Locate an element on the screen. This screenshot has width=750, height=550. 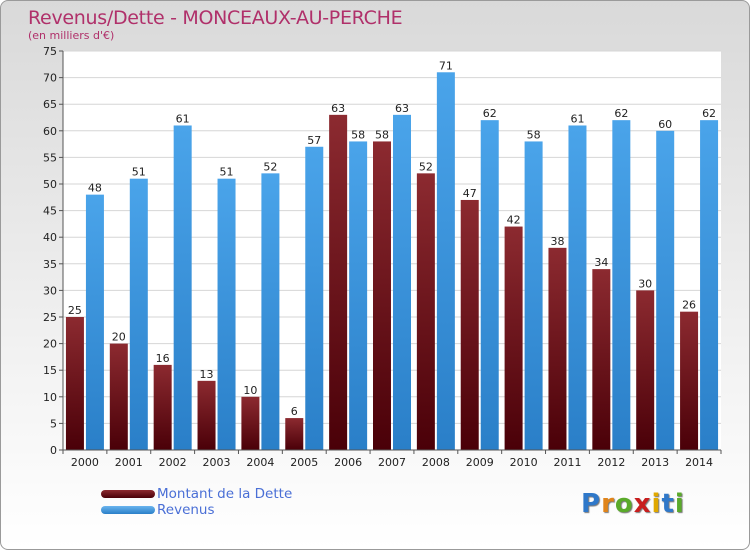
data-label-dette: 58 is located at coordinates (382, 134).